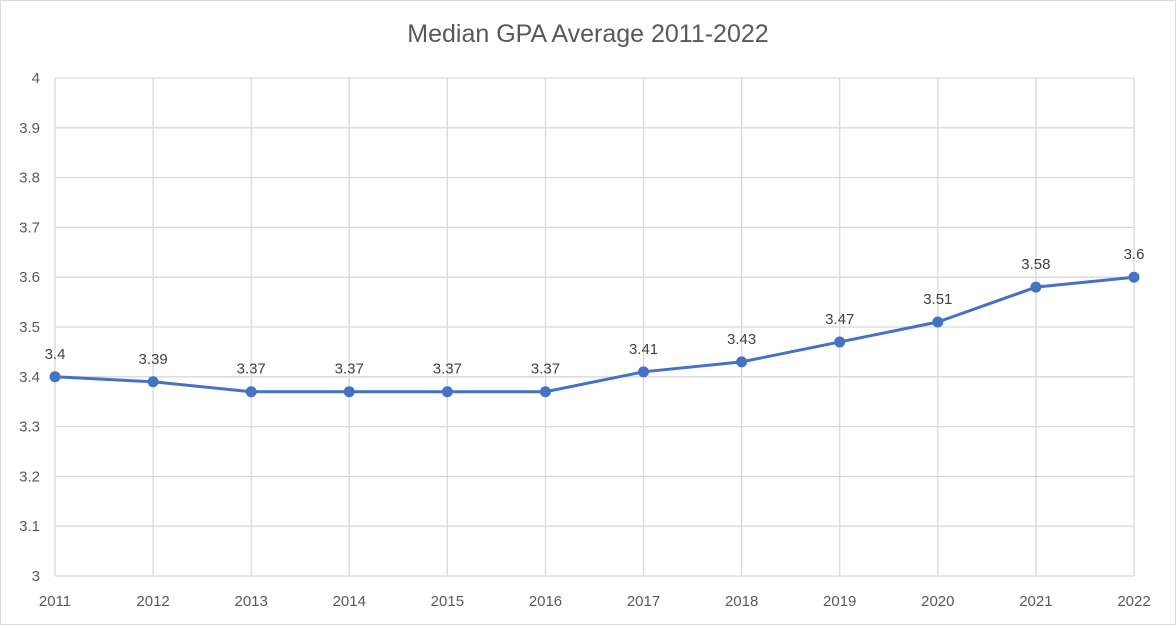 This screenshot has height=625, width=1176. Describe the element at coordinates (29, 128) in the screenshot. I see `y-tick-label: 3.9` at that location.